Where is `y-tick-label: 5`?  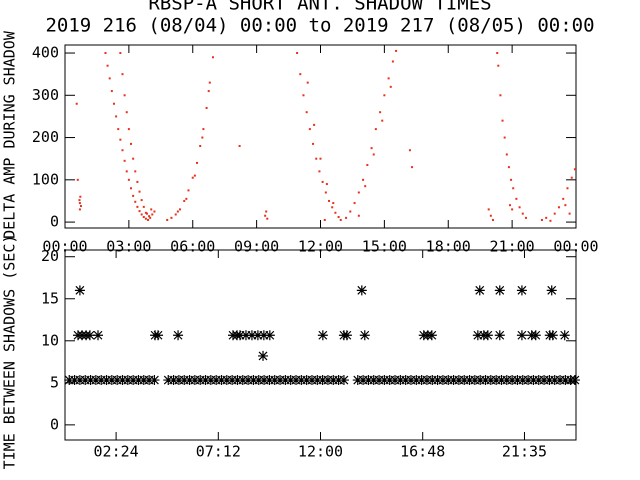
y-tick-label: 5 is located at coordinates (54, 382).